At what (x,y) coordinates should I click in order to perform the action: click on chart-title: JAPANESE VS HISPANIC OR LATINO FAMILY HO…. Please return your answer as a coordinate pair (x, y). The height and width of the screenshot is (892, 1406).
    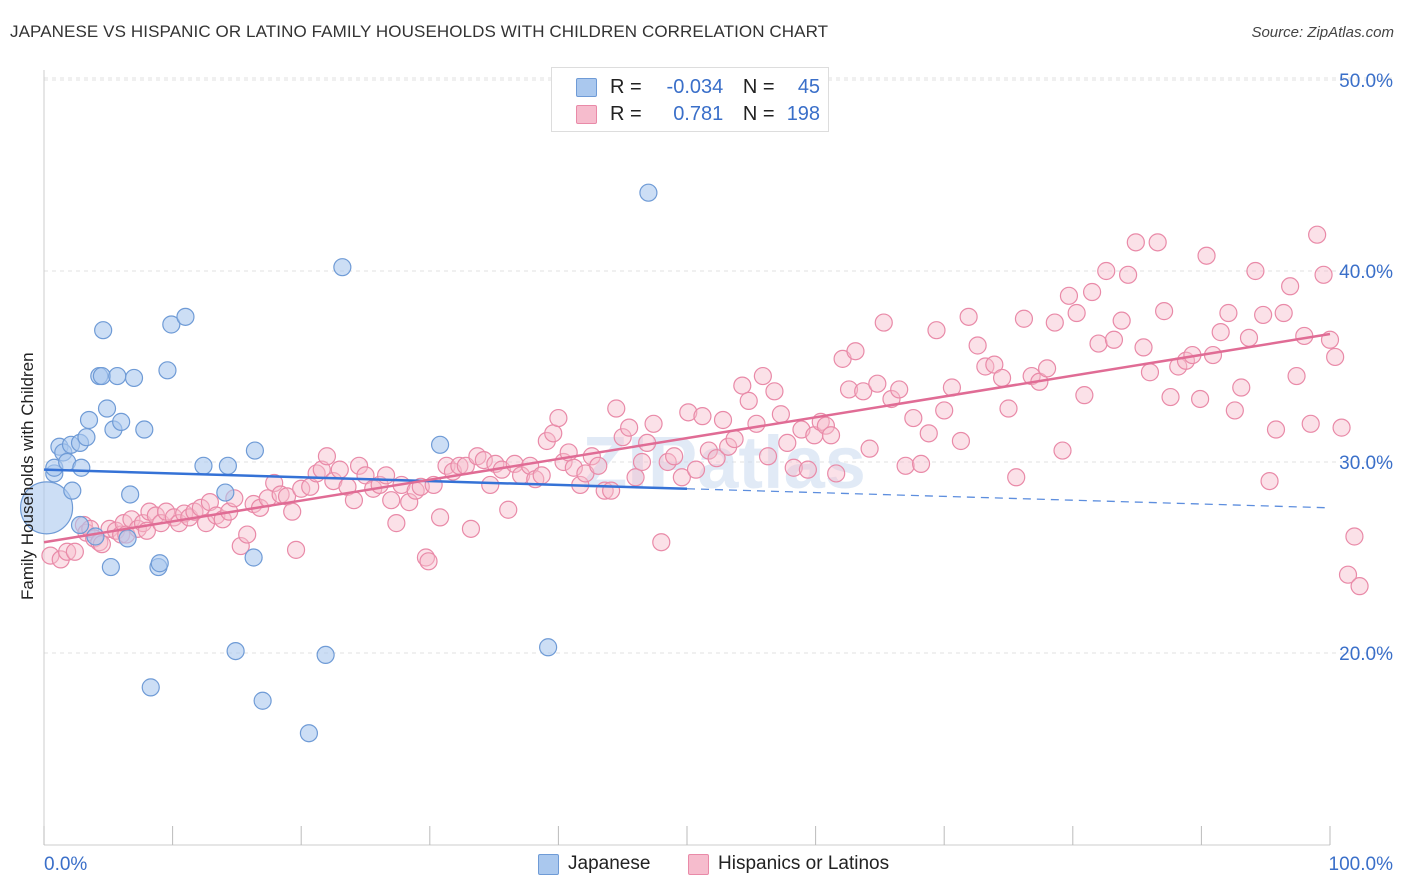
    Looking at the image, I should click on (419, 31).